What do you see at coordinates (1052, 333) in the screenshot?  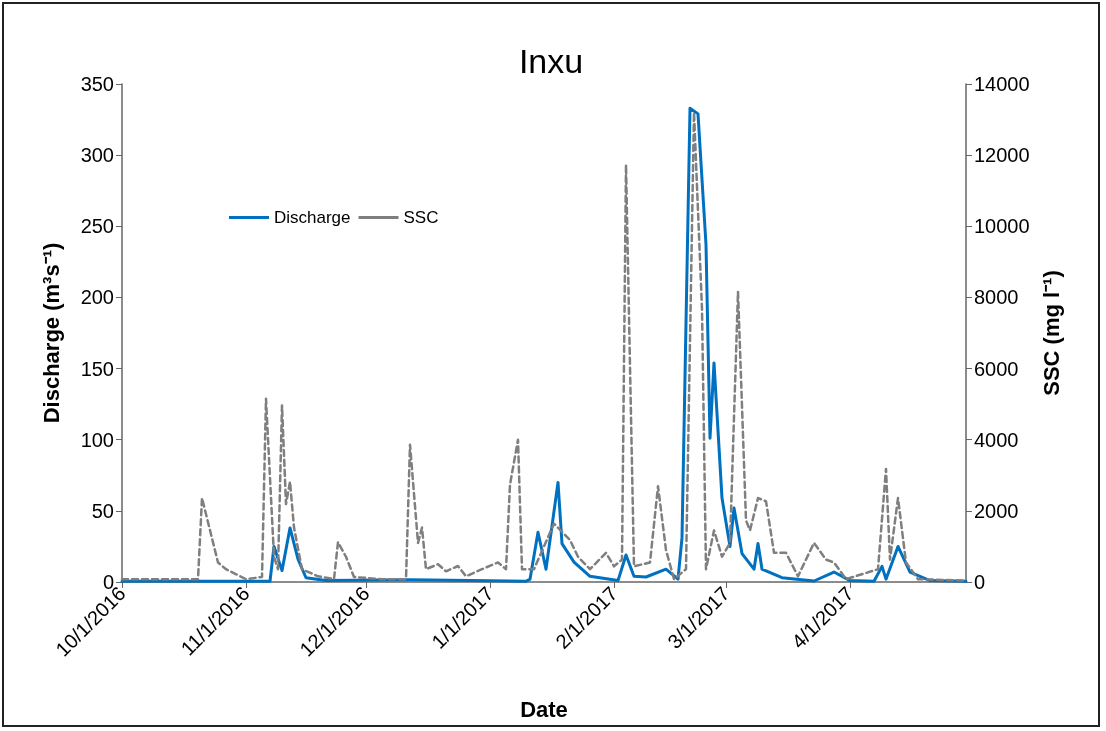 I see `y2-axis-title: SSC (mg l⁻¹)` at bounding box center [1052, 333].